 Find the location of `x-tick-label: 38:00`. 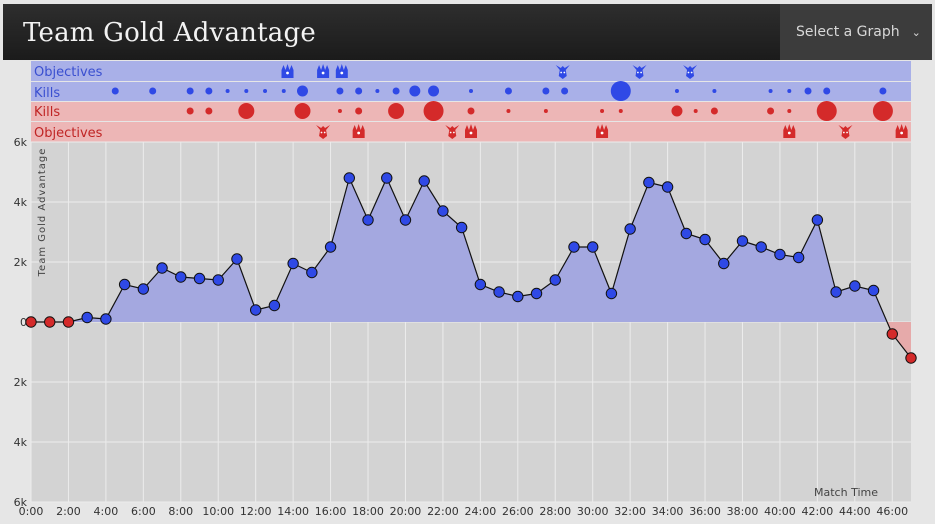

x-tick-label: 38:00 is located at coordinates (743, 511).